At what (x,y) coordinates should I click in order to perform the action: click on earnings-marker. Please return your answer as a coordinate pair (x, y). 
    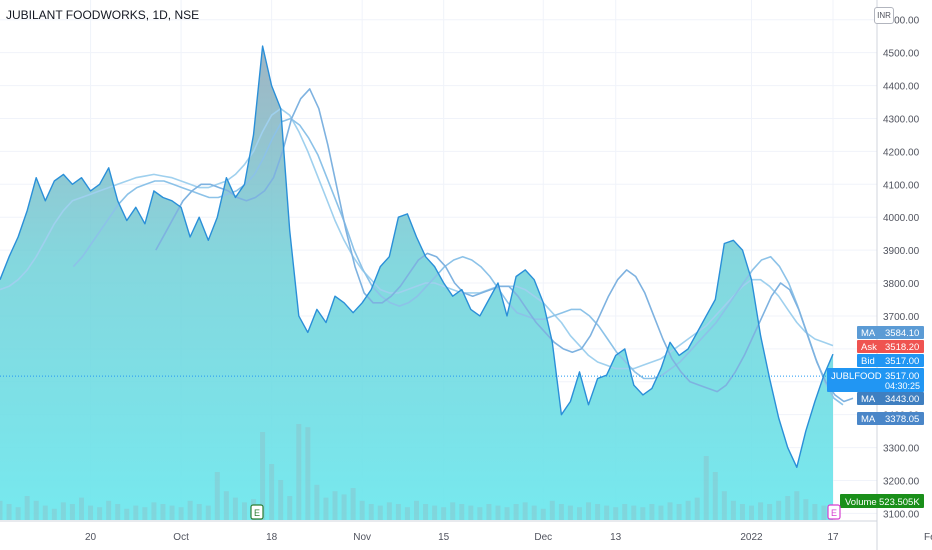
    Looking at the image, I should click on (257, 512).